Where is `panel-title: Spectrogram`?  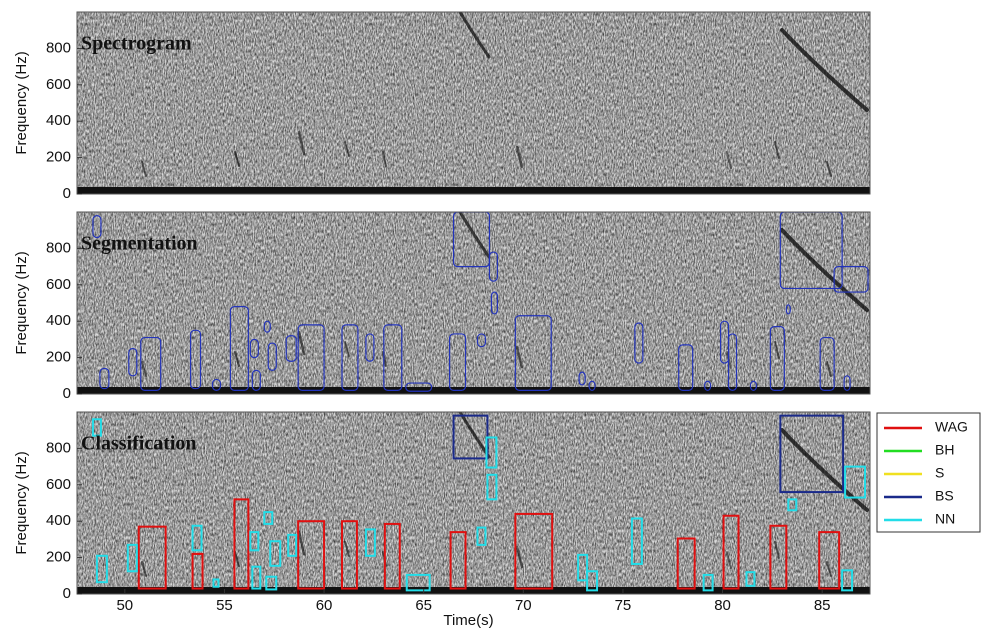 panel-title: Spectrogram is located at coordinates (136, 44).